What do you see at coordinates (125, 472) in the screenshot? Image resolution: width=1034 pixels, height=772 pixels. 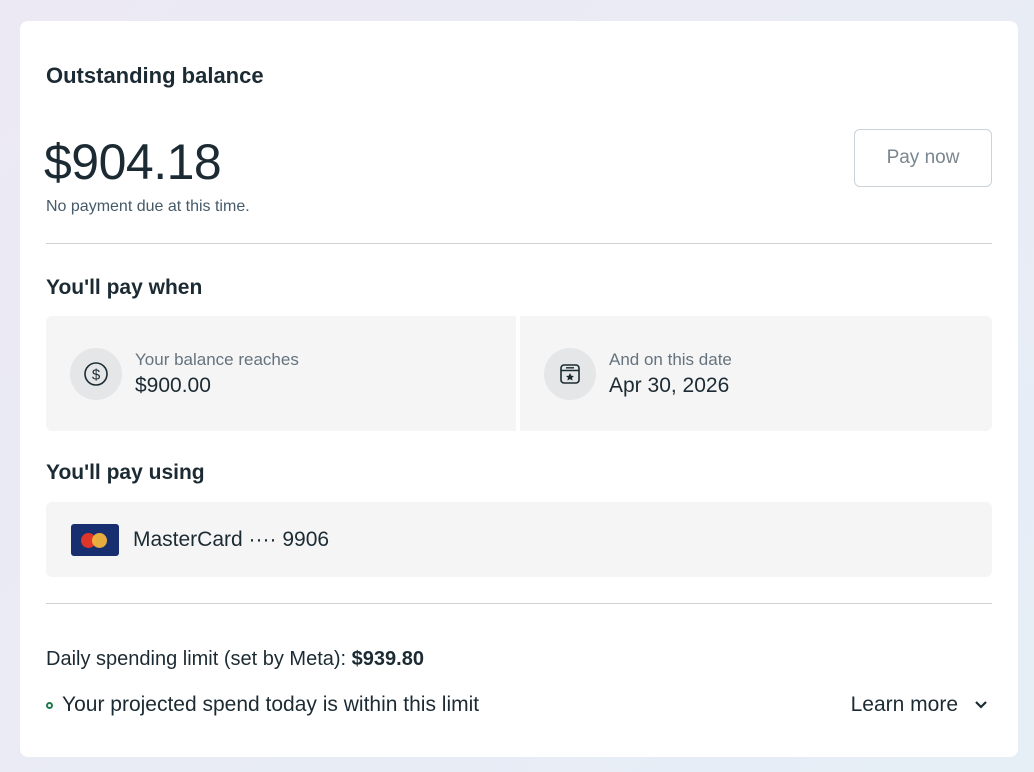 I see `pay-using-title: You'll pay using` at bounding box center [125, 472].